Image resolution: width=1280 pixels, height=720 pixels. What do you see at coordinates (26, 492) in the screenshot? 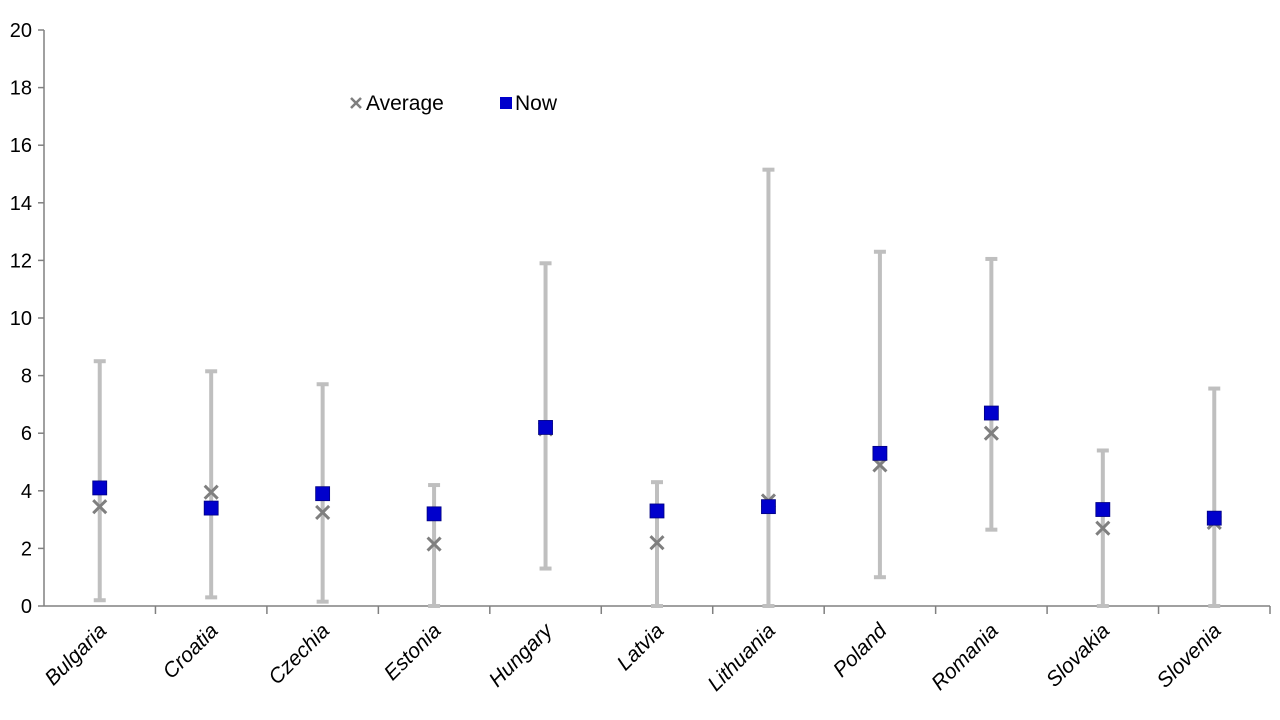
I see `y-tick-label: 4` at bounding box center [26, 492].